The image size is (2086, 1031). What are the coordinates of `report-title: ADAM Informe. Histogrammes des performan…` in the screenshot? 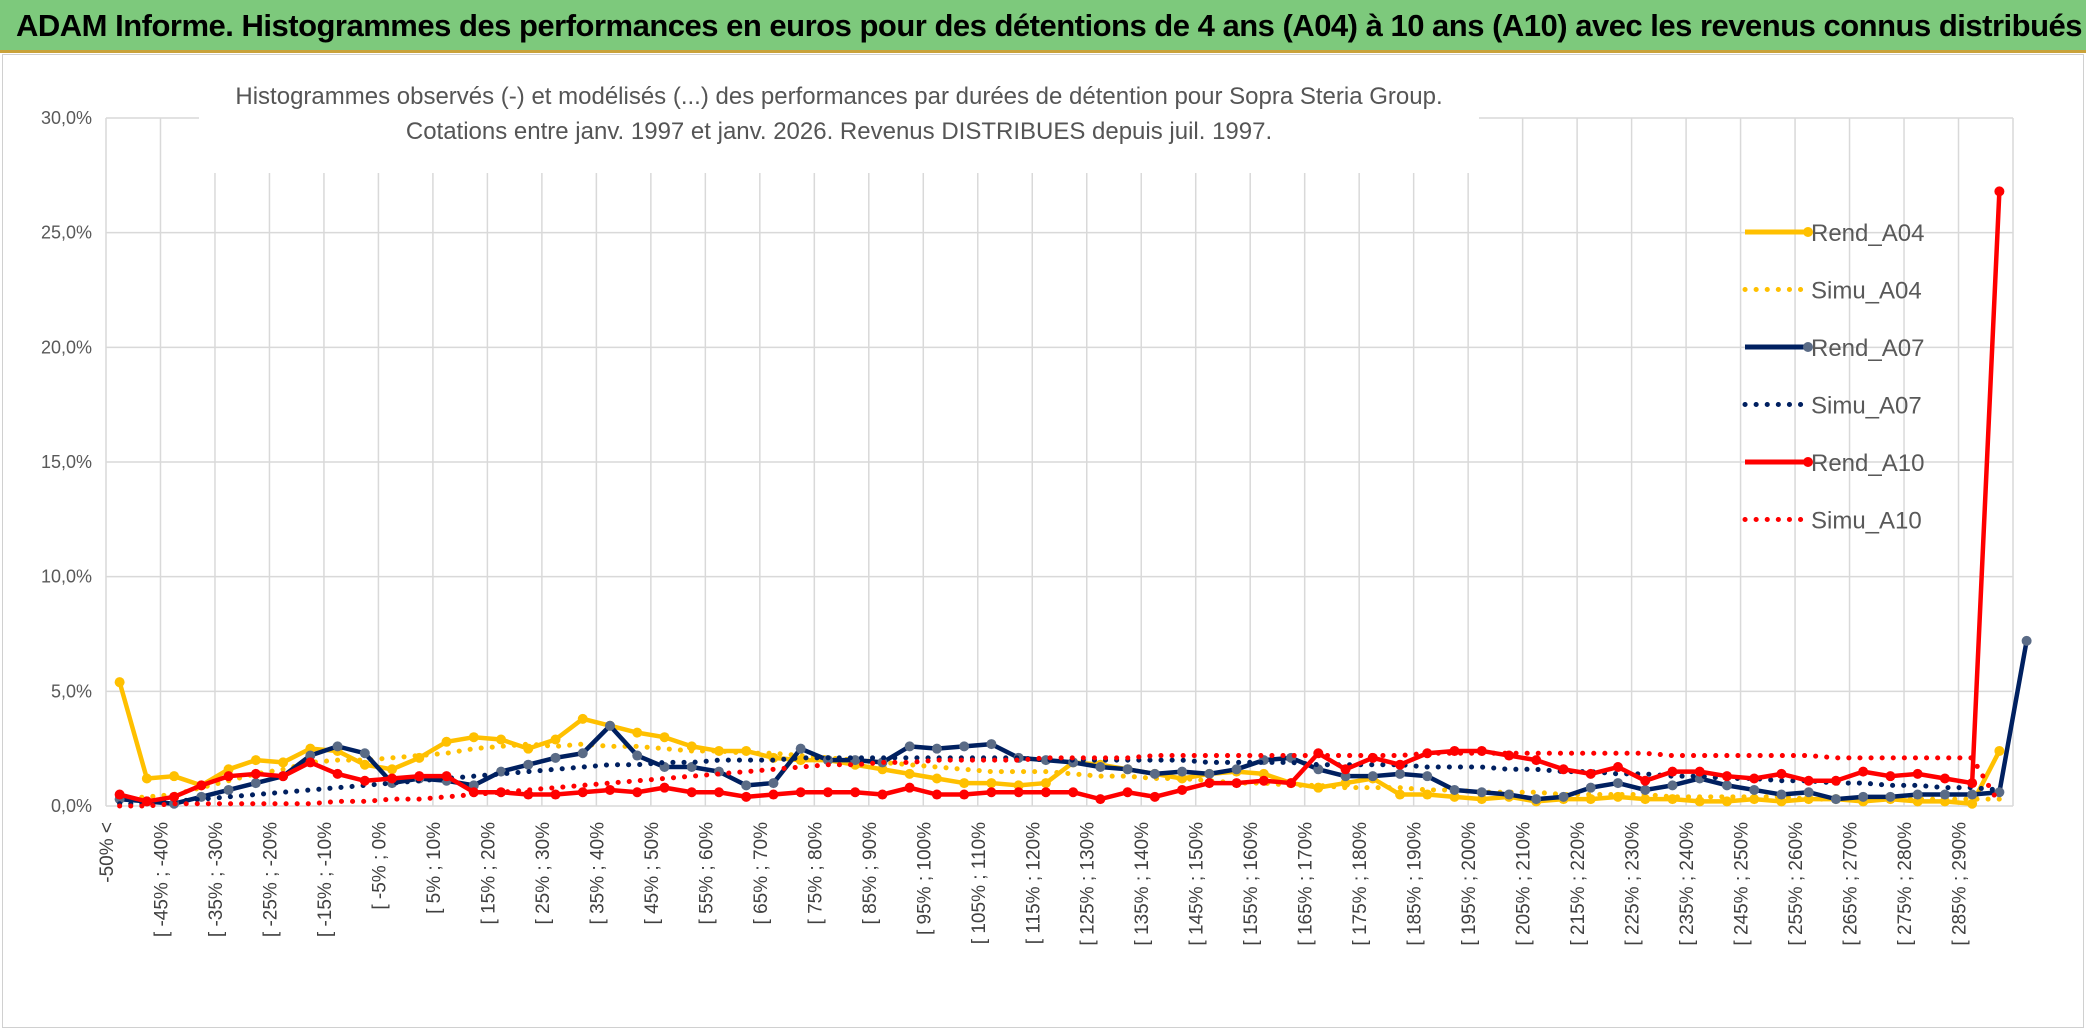 It's located at (1049, 25).